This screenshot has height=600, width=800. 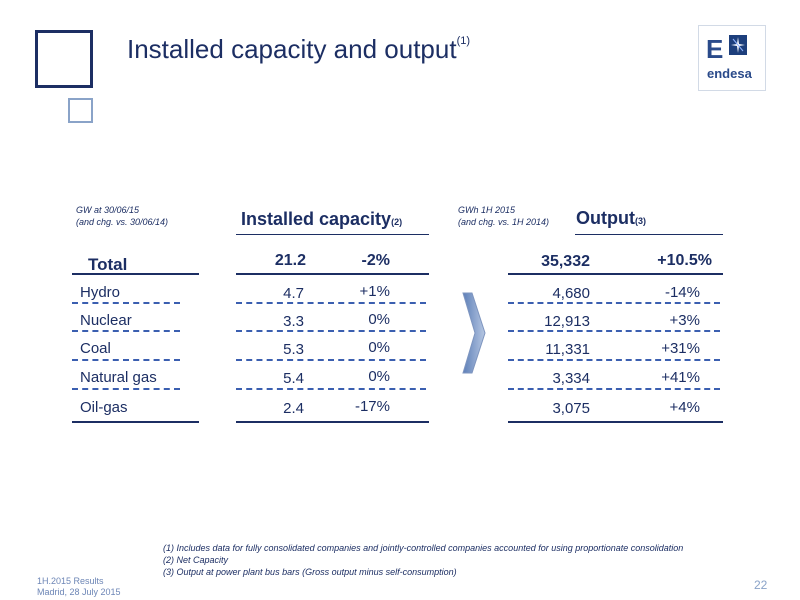 What do you see at coordinates (79, 592) in the screenshot?
I see `footer-line2: Madrid, 28 July 2015` at bounding box center [79, 592].